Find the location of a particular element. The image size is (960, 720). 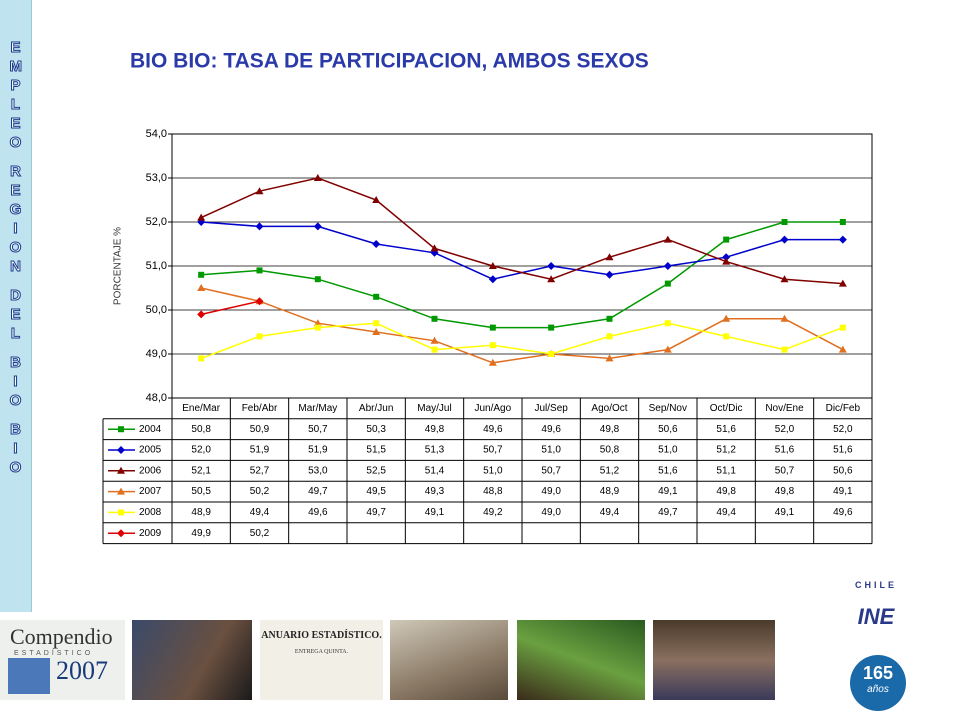

data-label: 51,4 is located at coordinates (435, 470).